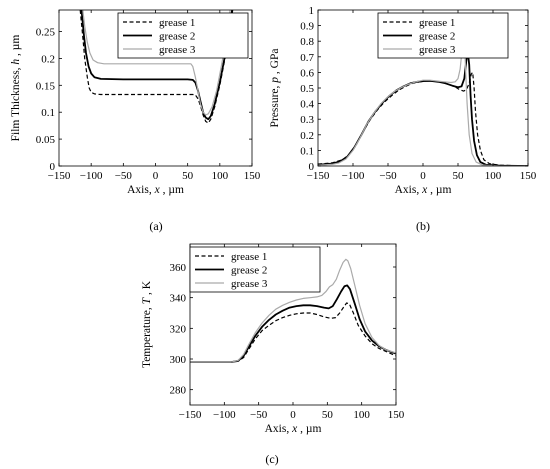 The image size is (550, 469). Describe the element at coordinates (423, 226) in the screenshot. I see `panel-b-caption: (b)` at that location.